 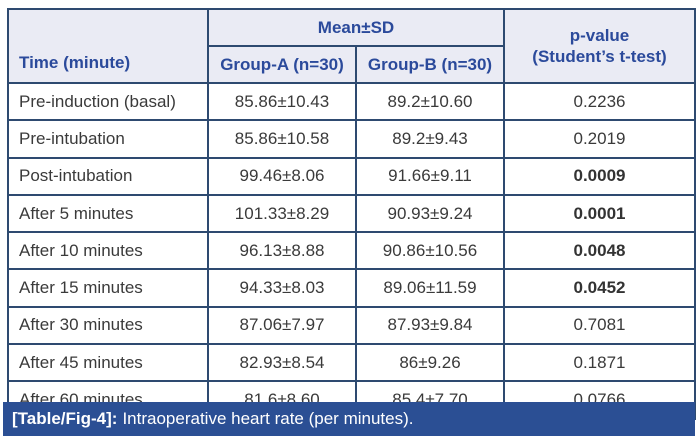 What do you see at coordinates (108, 363) in the screenshot?
I see `time-cell: After 45 minutes` at bounding box center [108, 363].